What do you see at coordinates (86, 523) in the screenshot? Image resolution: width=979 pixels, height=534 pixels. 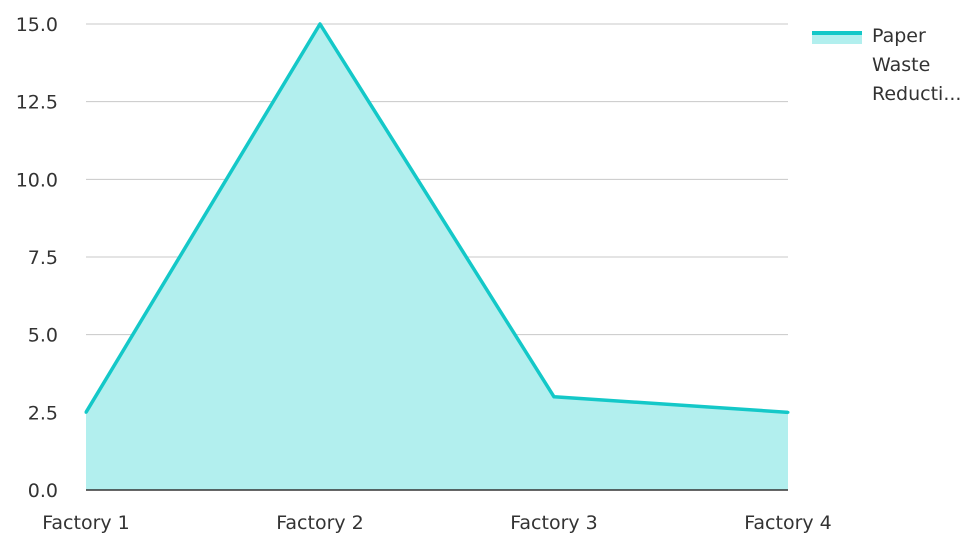 I see `x-tick-label: Factory 1` at bounding box center [86, 523].